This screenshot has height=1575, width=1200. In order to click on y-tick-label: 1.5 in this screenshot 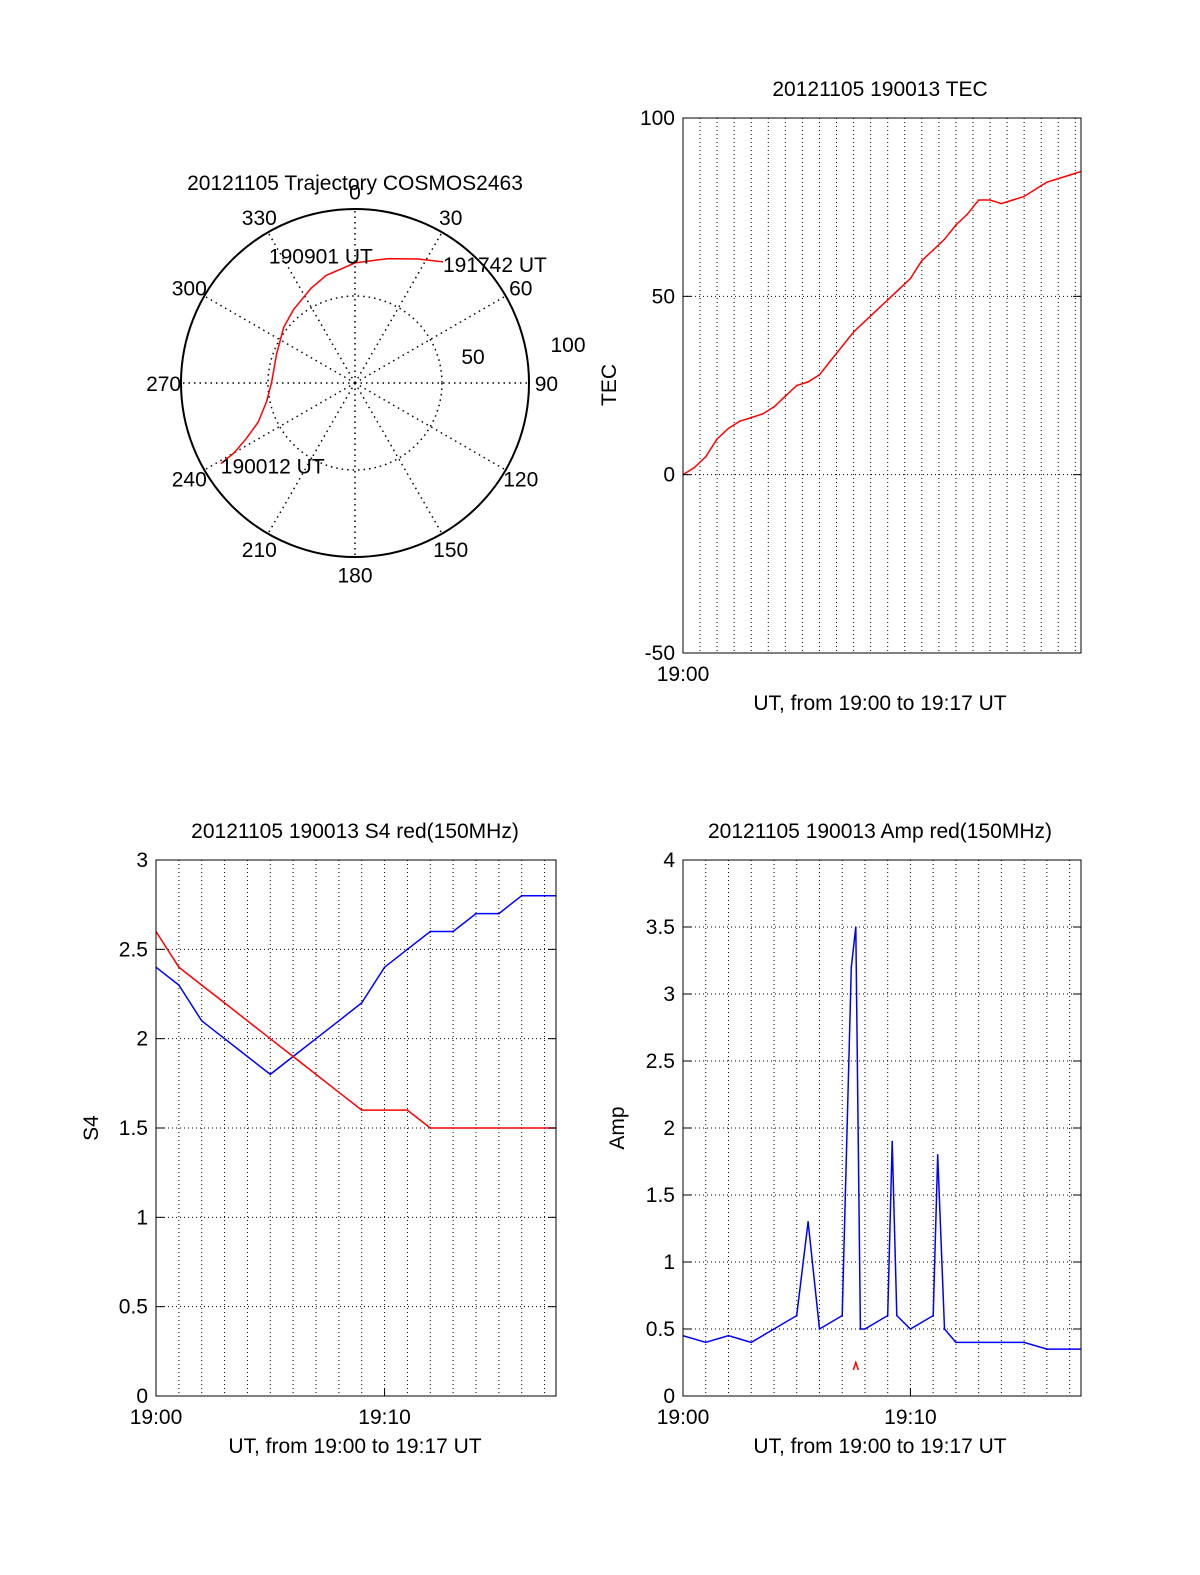, I will do `click(660, 1195)`.